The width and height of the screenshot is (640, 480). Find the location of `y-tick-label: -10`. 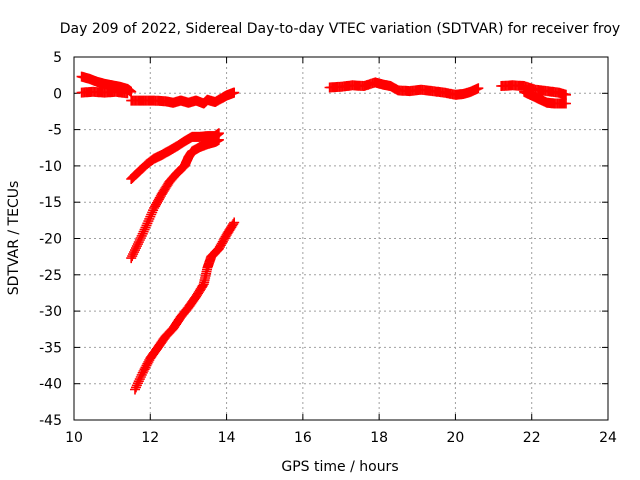

y-tick-label: -10 is located at coordinates (50, 167).